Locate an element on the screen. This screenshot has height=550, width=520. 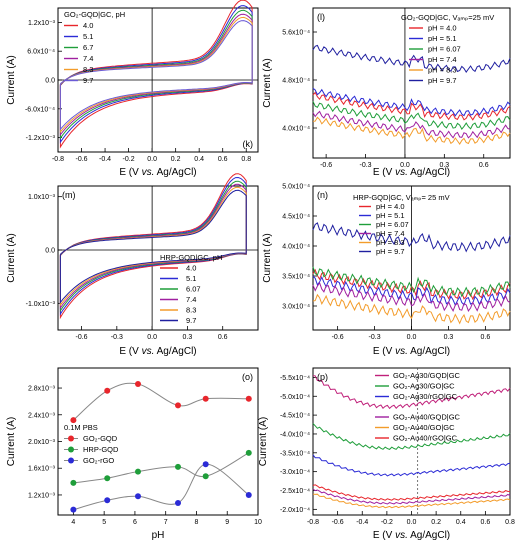
x-tick-label: 4 is located at coordinates (73, 522).